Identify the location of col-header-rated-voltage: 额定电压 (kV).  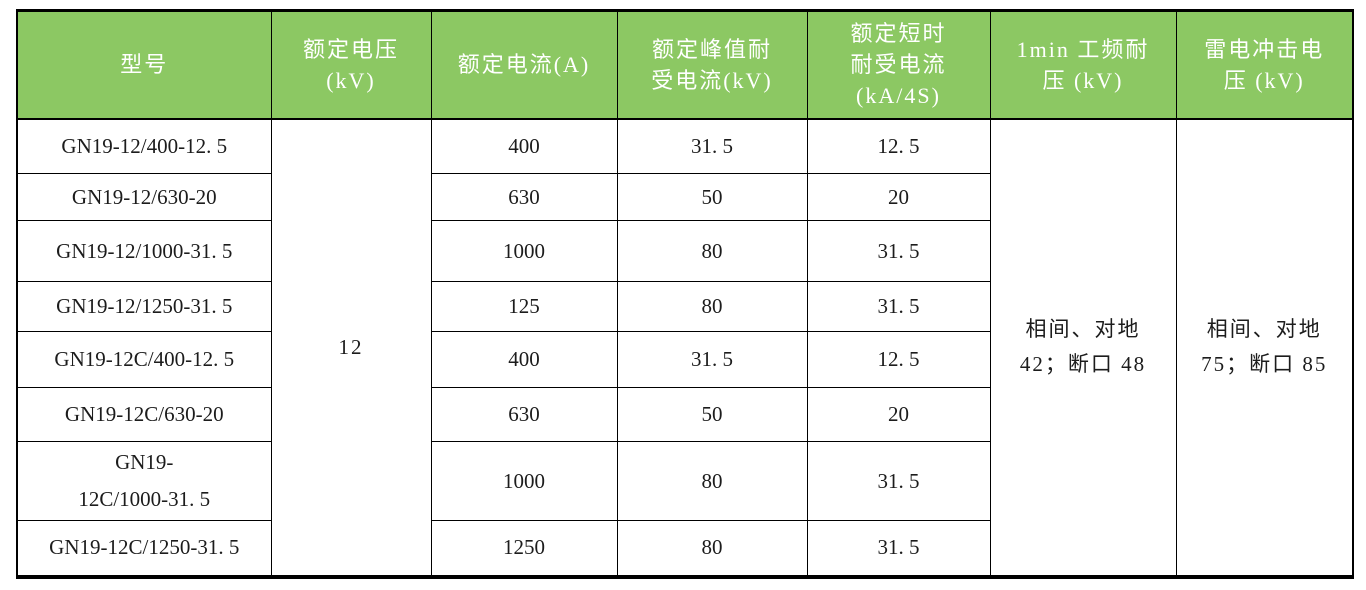
(351, 65).